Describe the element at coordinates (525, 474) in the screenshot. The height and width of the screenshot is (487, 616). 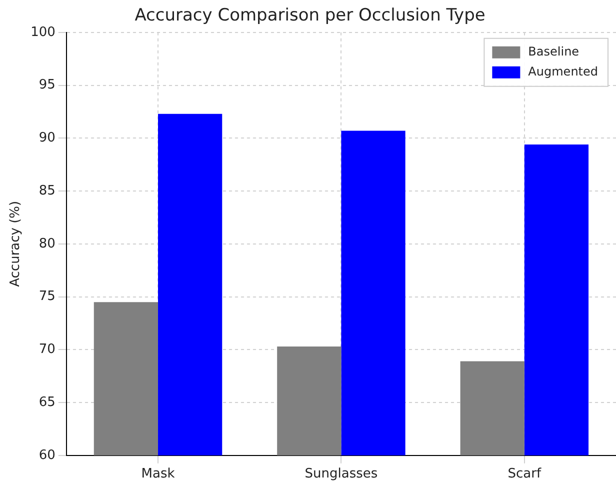
I see `x-tick-label: Scarf` at that location.